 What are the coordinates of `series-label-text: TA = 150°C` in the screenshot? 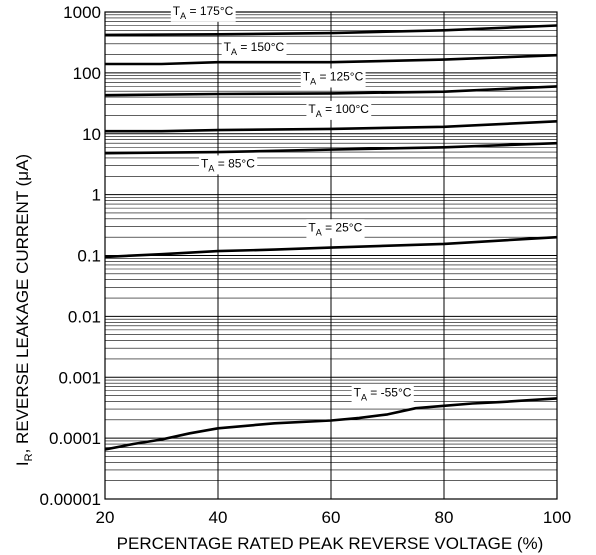 It's located at (254, 48).